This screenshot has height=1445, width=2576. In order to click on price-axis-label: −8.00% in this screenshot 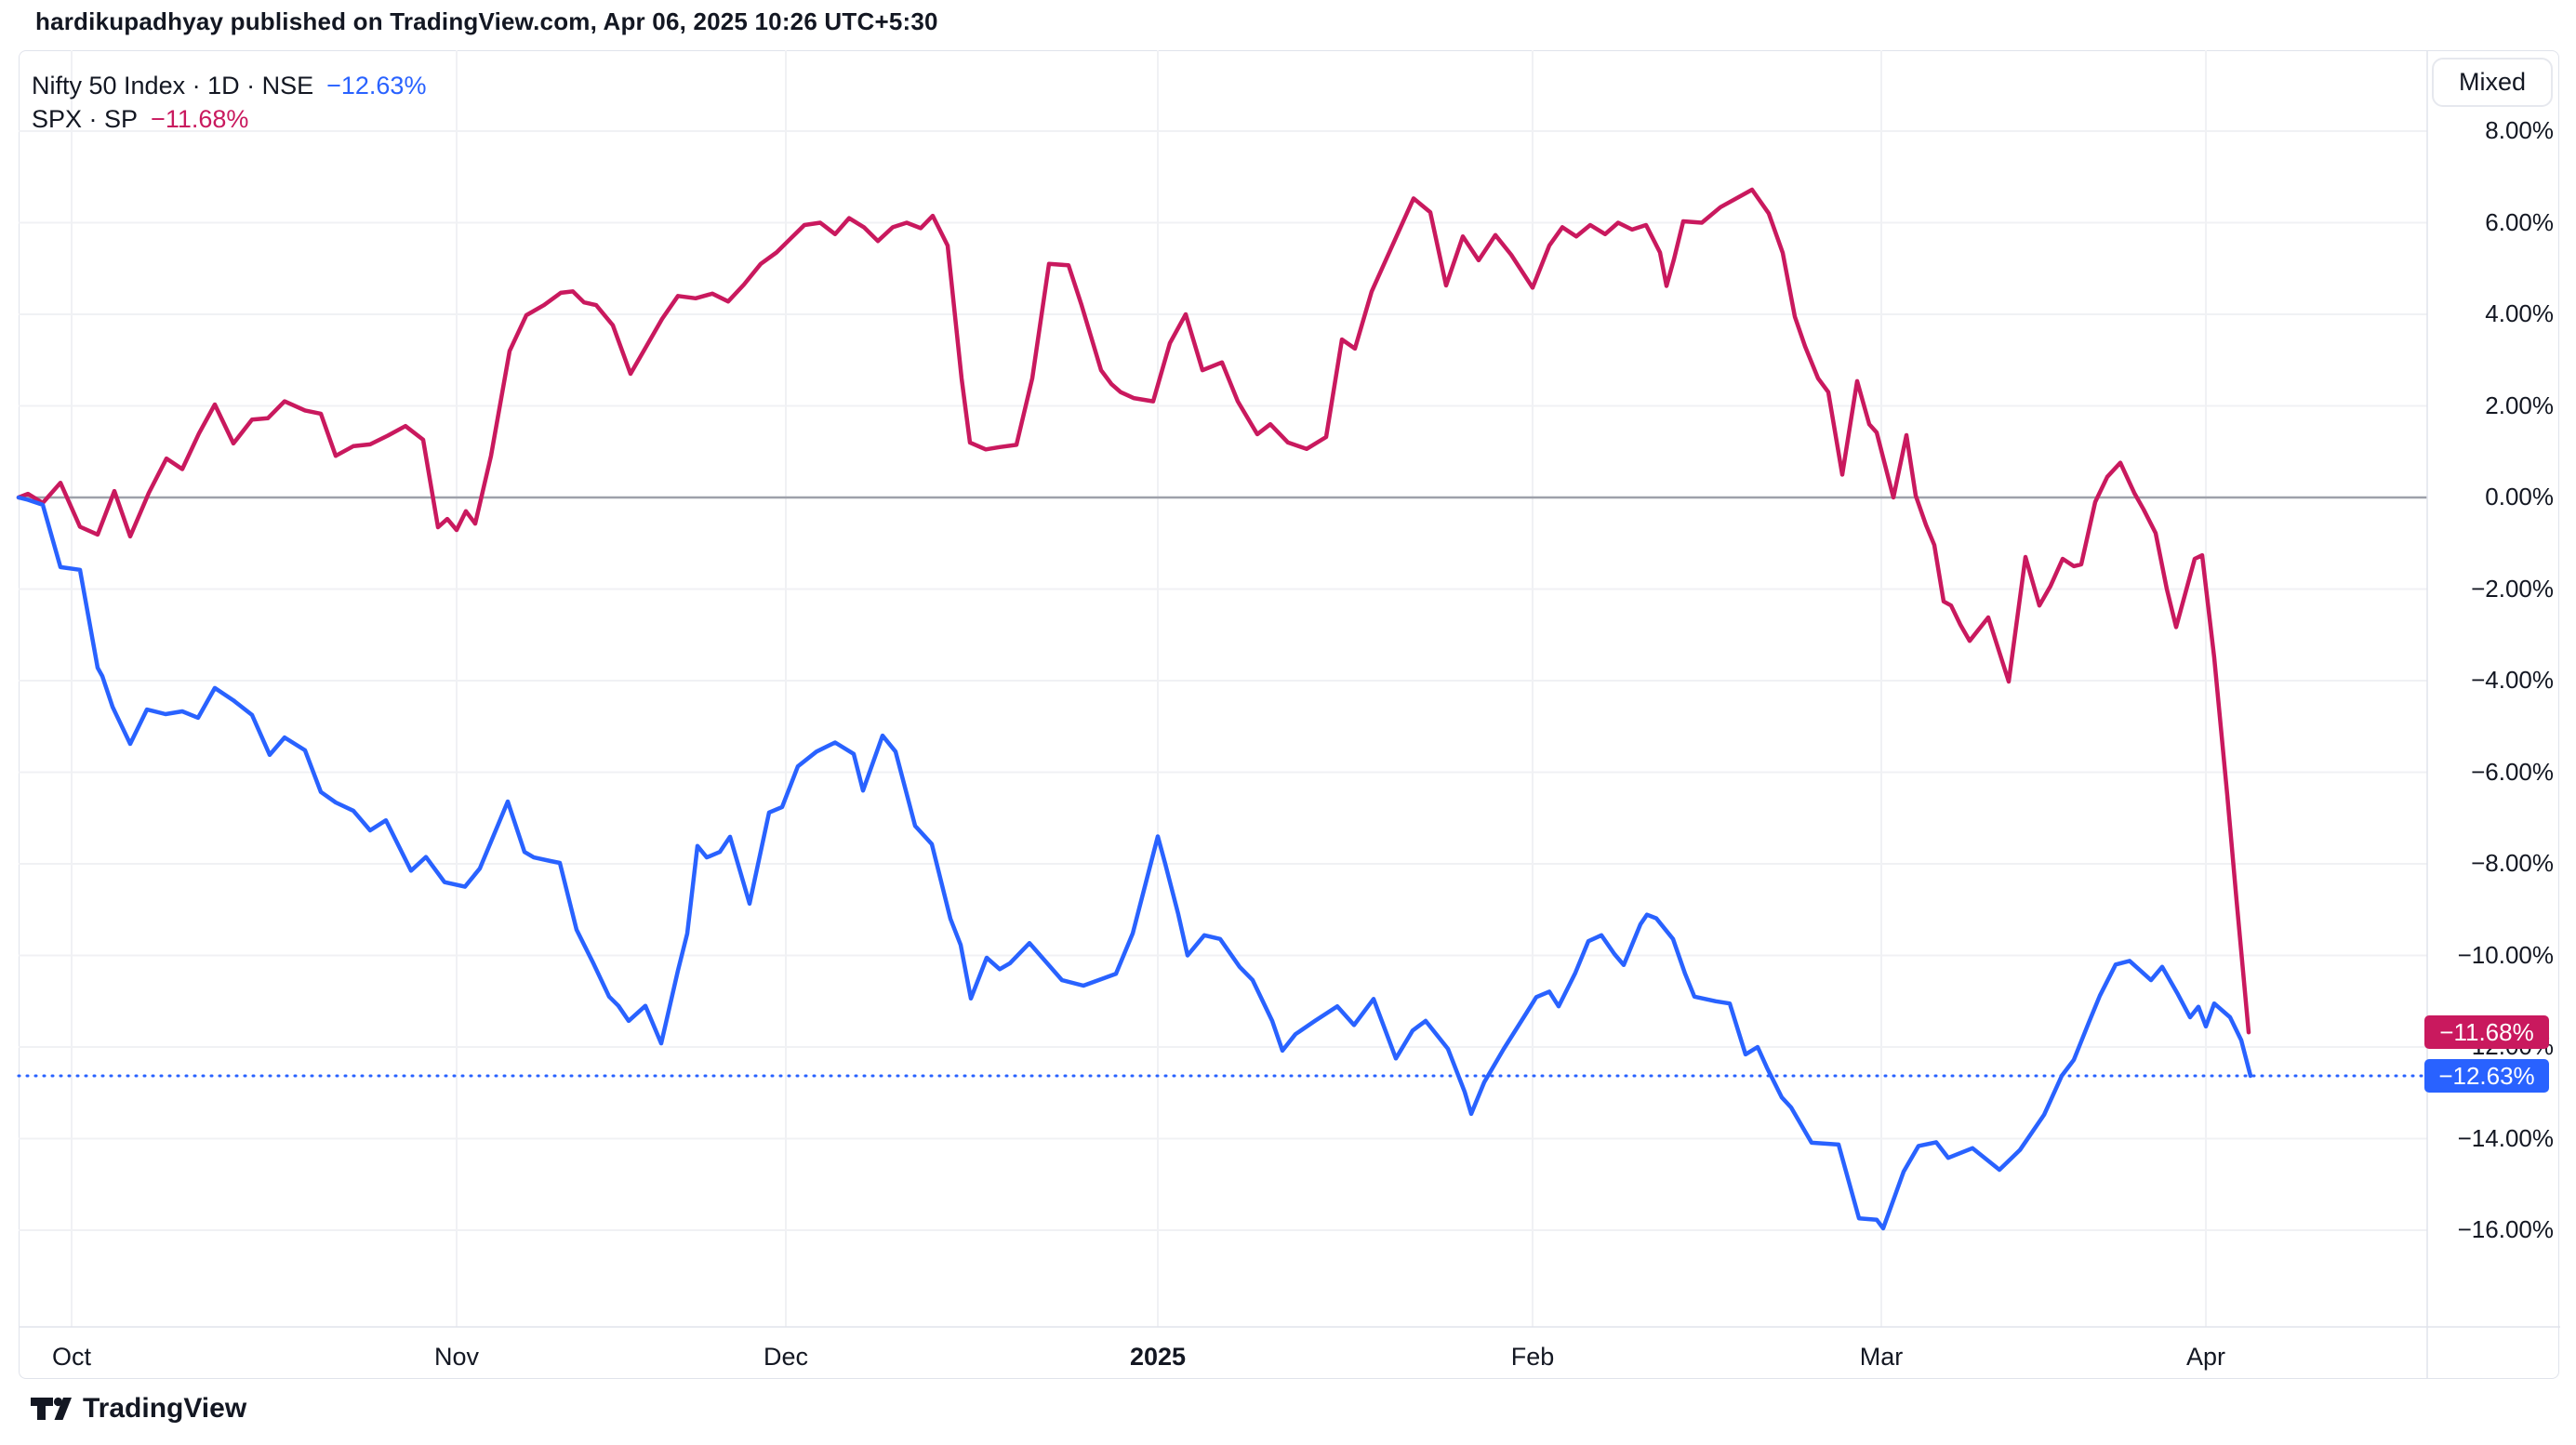, I will do `click(2512, 863)`.